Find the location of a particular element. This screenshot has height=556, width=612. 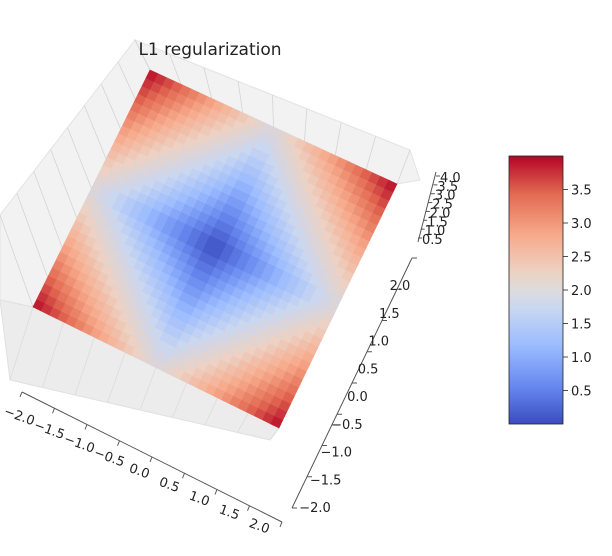

y-tick-label: −2.0 is located at coordinates (315, 508).